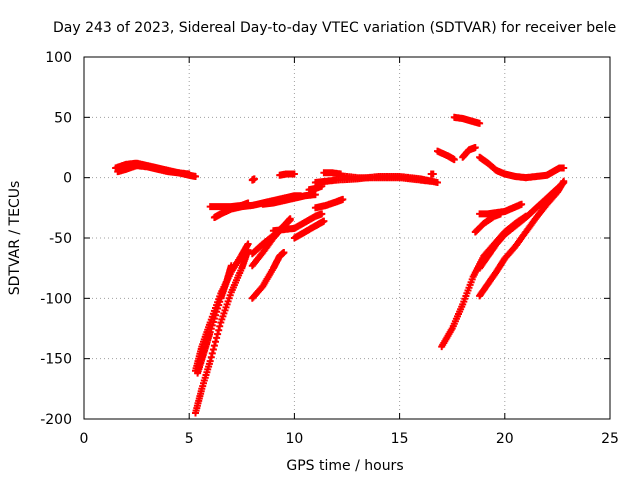  I want to click on y-tick-label: -200, so click(56, 420).